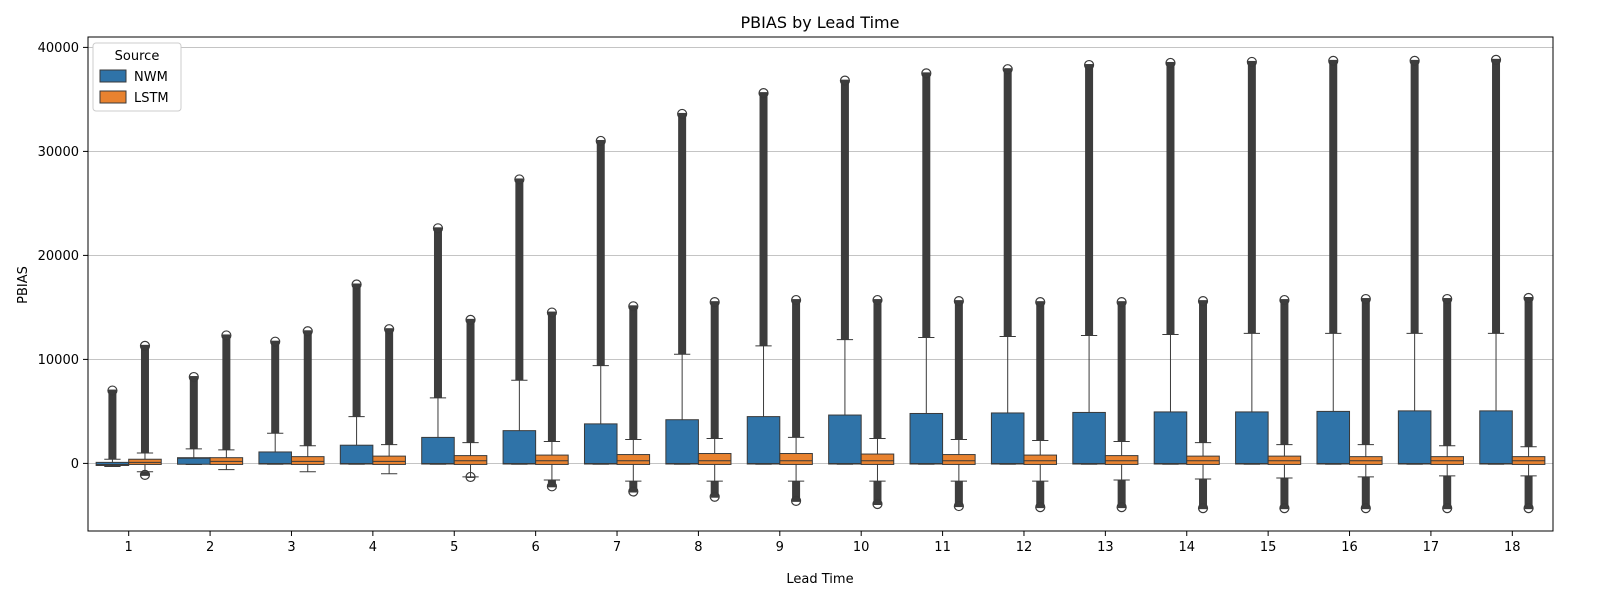  I want to click on y-tick-label: 40000, so click(58, 48).